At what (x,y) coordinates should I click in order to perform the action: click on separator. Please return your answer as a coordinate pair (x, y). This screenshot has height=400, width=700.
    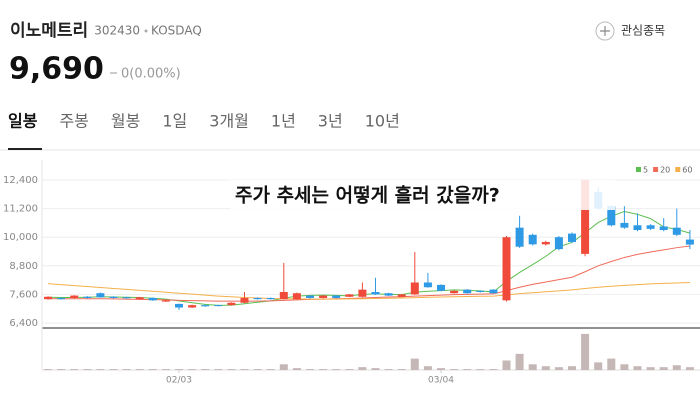
    Looking at the image, I should click on (146, 31).